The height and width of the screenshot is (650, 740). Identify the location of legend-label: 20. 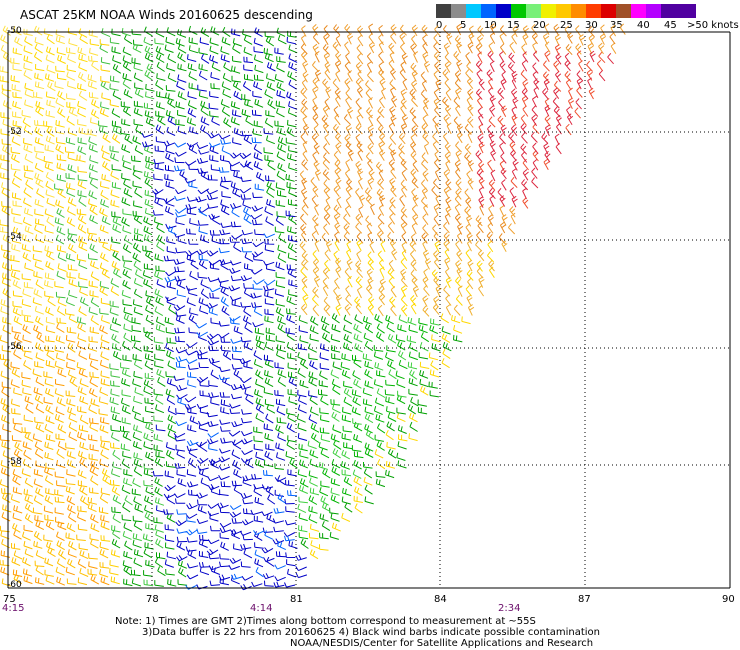
(539, 25).